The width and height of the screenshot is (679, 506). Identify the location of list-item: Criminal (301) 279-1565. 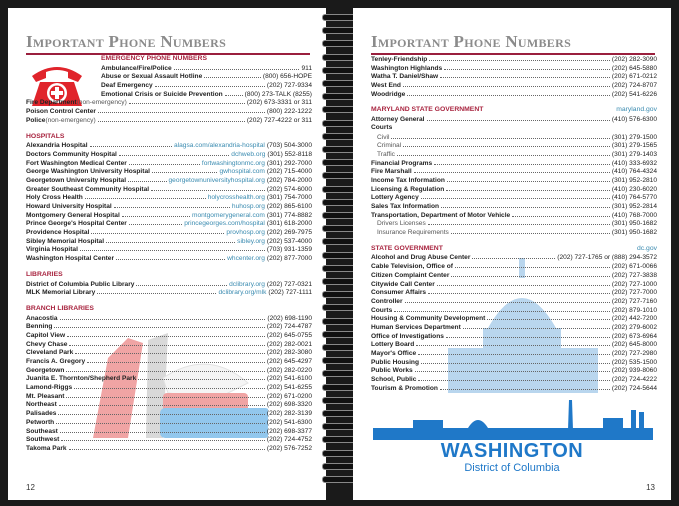
(514, 145).